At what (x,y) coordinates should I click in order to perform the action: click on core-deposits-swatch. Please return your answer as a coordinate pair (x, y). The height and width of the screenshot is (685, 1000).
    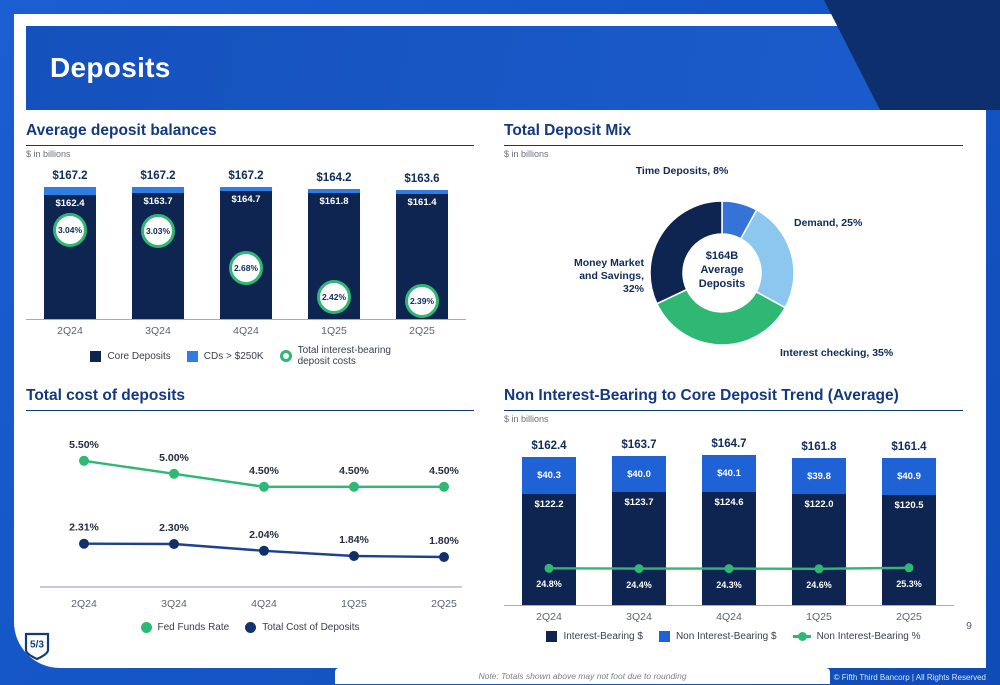
    Looking at the image, I should click on (96, 356).